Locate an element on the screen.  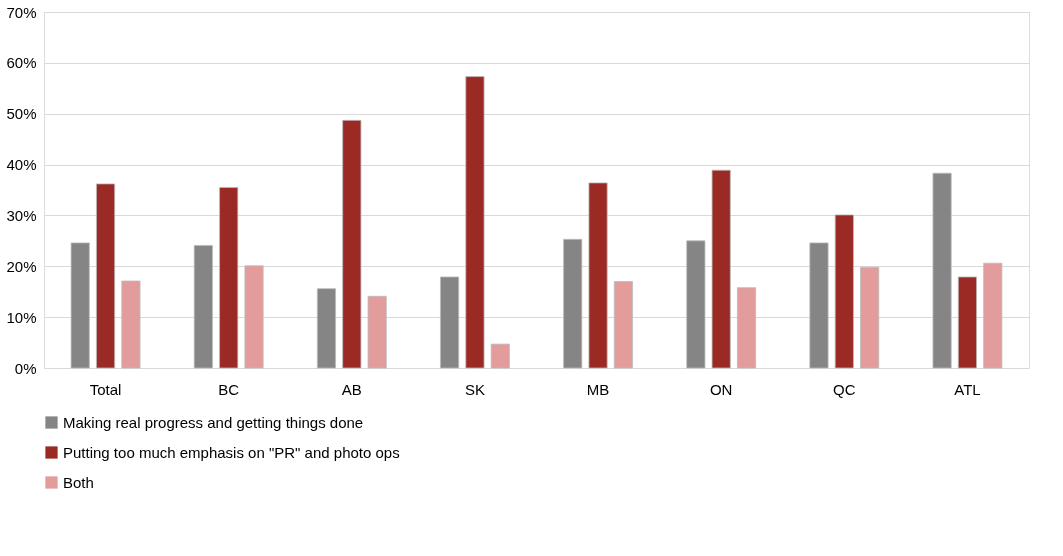
x-tick-label: Total is located at coordinates (105, 389).